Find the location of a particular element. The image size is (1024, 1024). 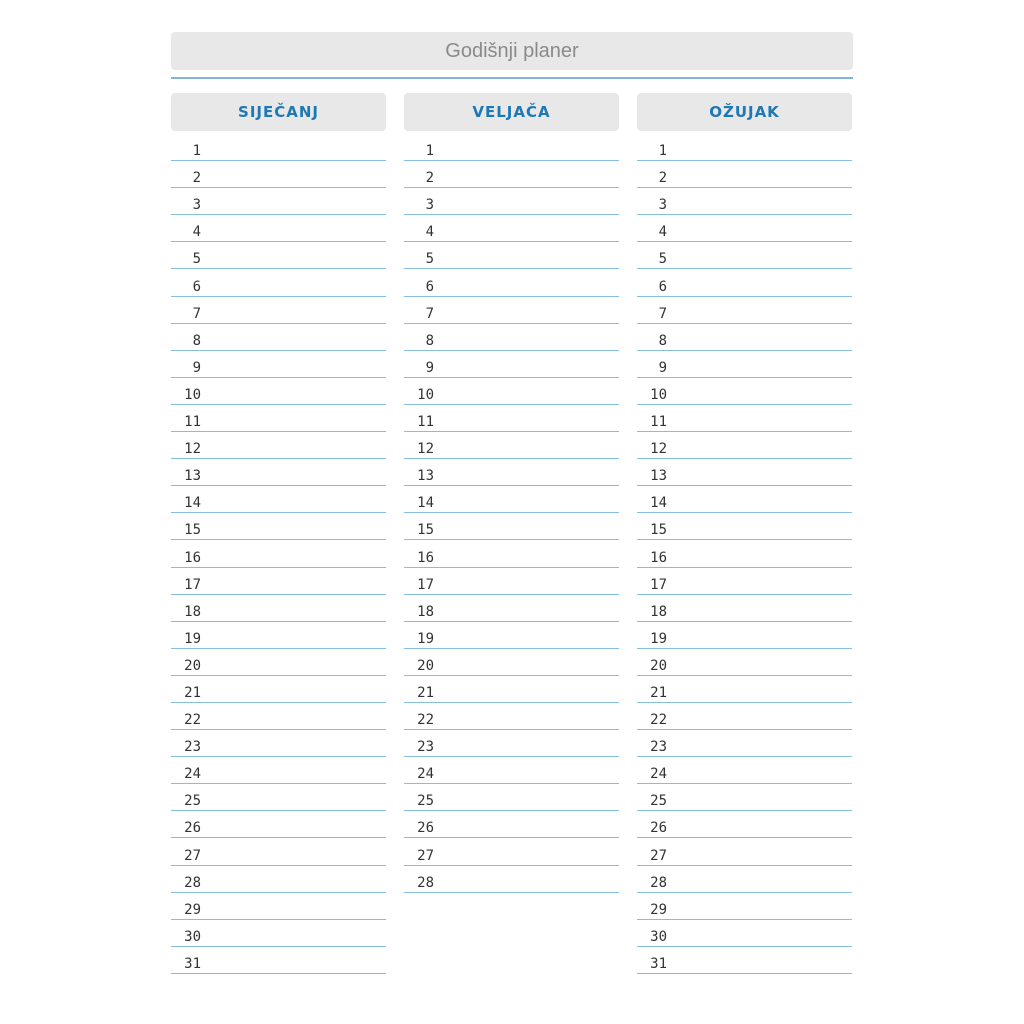

day-number: 5 is located at coordinates (196, 259).